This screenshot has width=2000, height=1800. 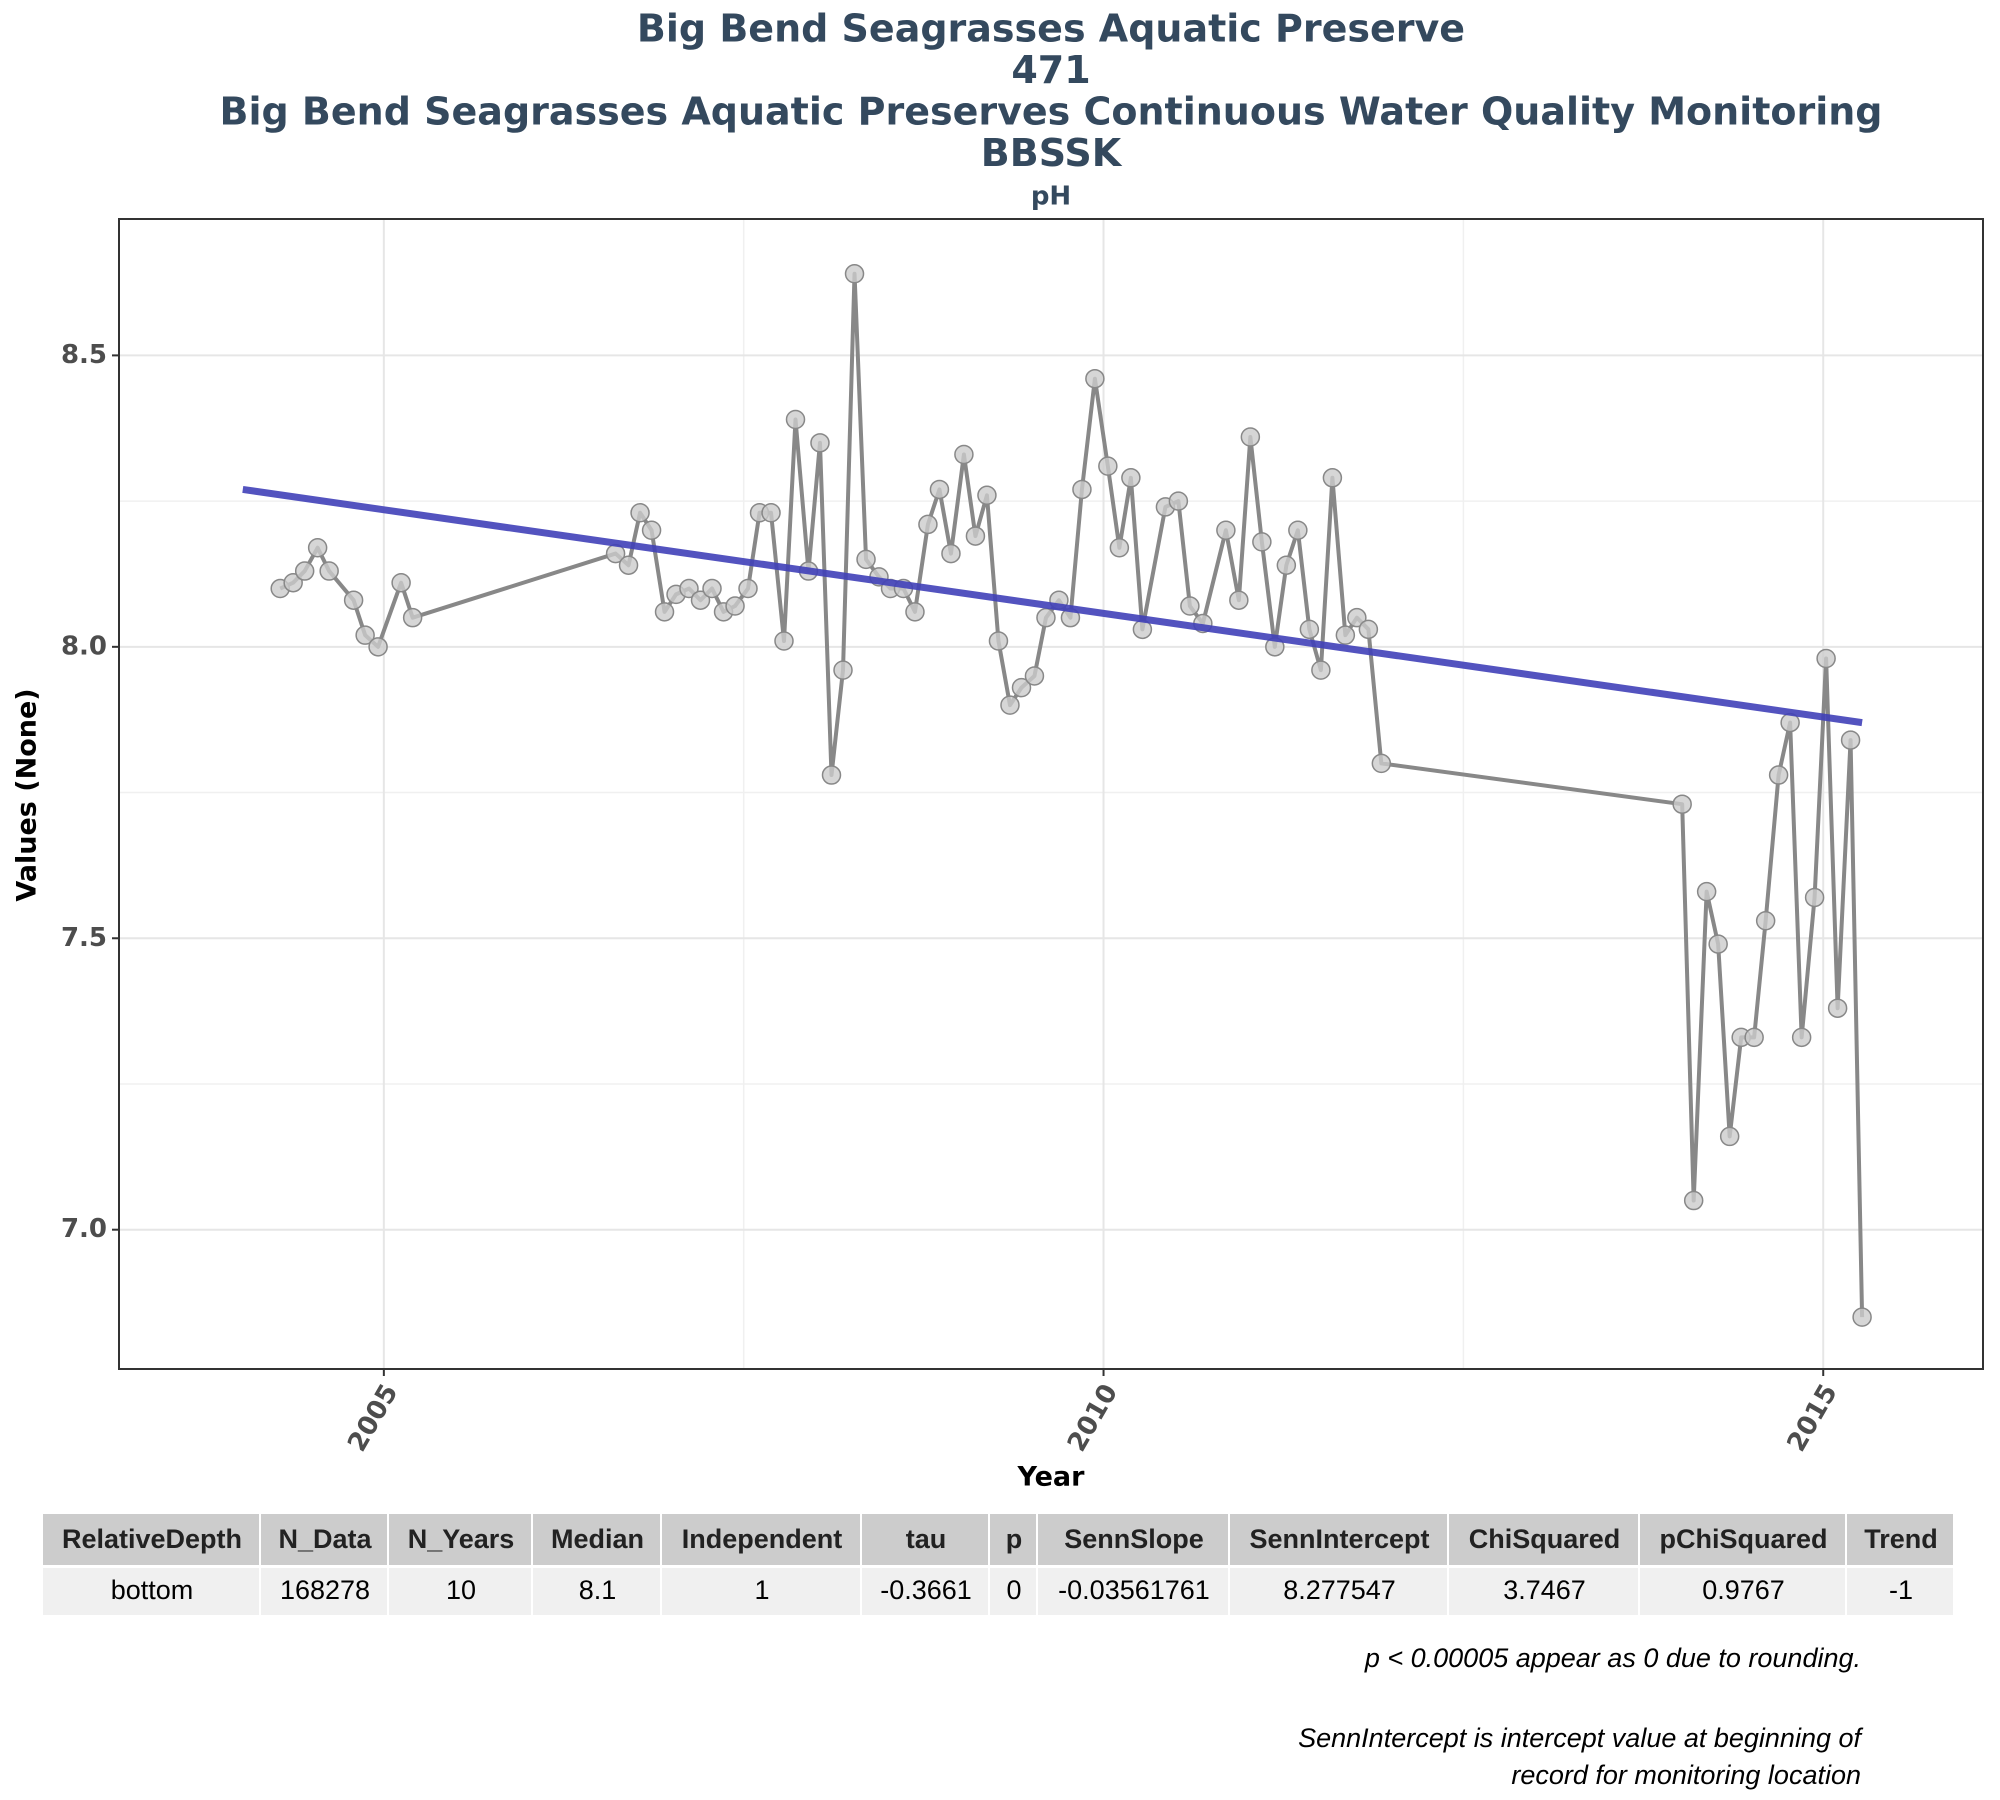 I want to click on y-axis-title: Values (None), so click(x=27, y=794).